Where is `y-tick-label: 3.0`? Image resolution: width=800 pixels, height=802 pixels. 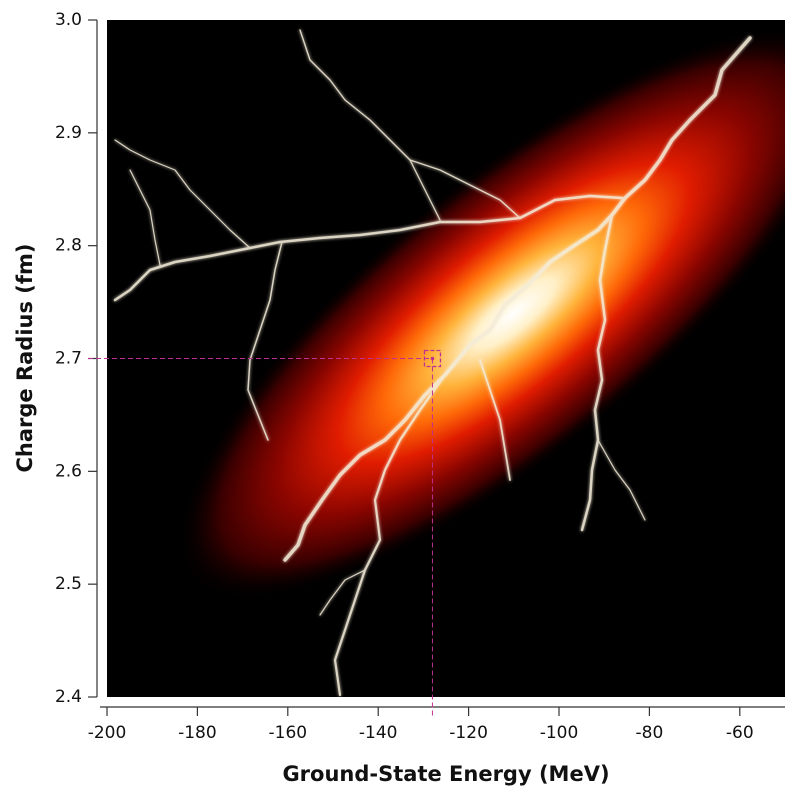 y-tick-label: 3.0 is located at coordinates (68, 20).